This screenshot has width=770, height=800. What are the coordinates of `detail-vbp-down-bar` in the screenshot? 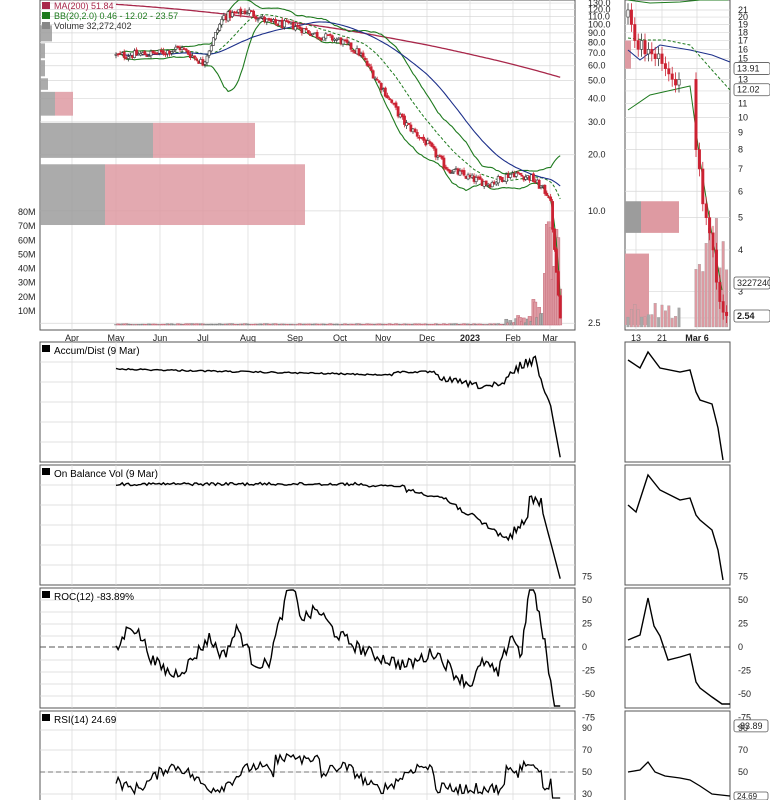 It's located at (660, 217).